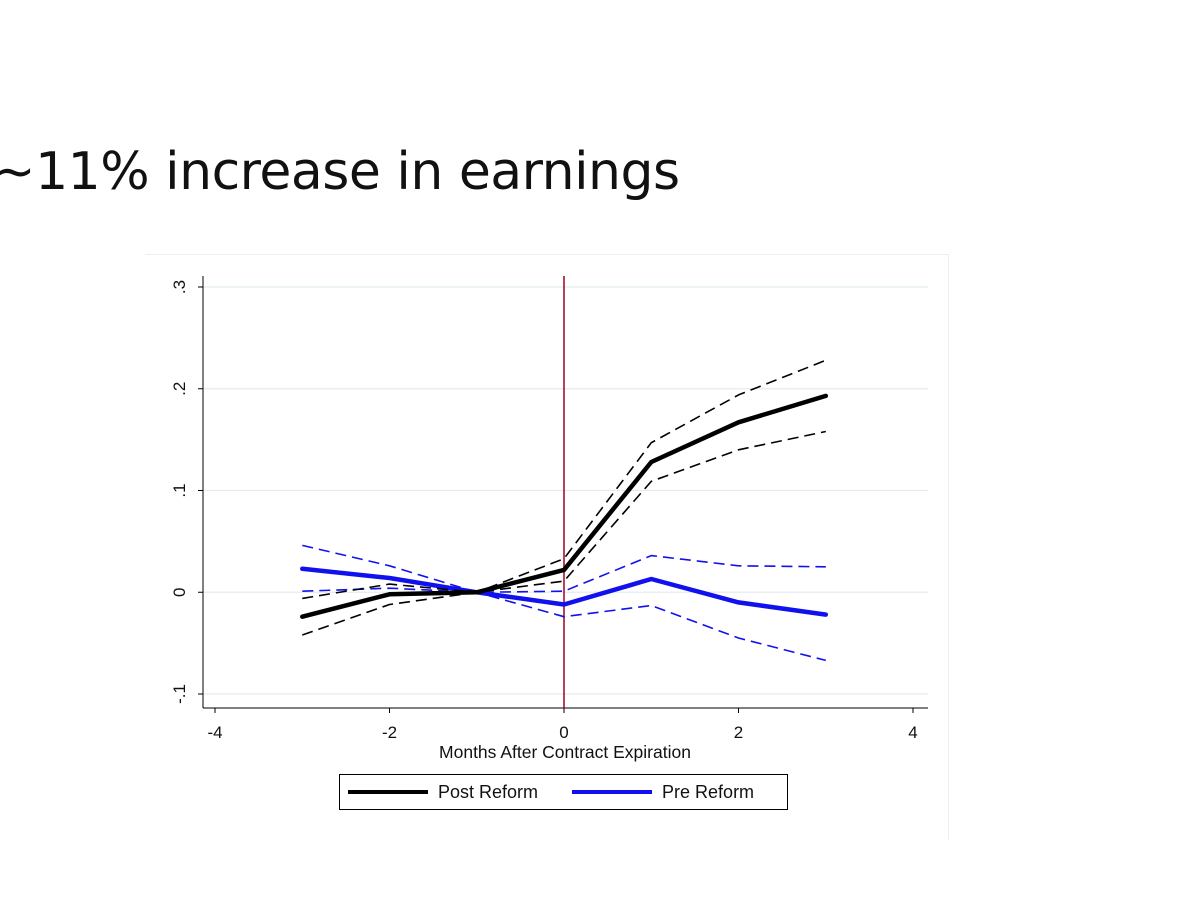 Image resolution: width=1188 pixels, height=918 pixels. Describe the element at coordinates (565, 752) in the screenshot. I see `x-axis-title: Months After Contract Expiration` at that location.